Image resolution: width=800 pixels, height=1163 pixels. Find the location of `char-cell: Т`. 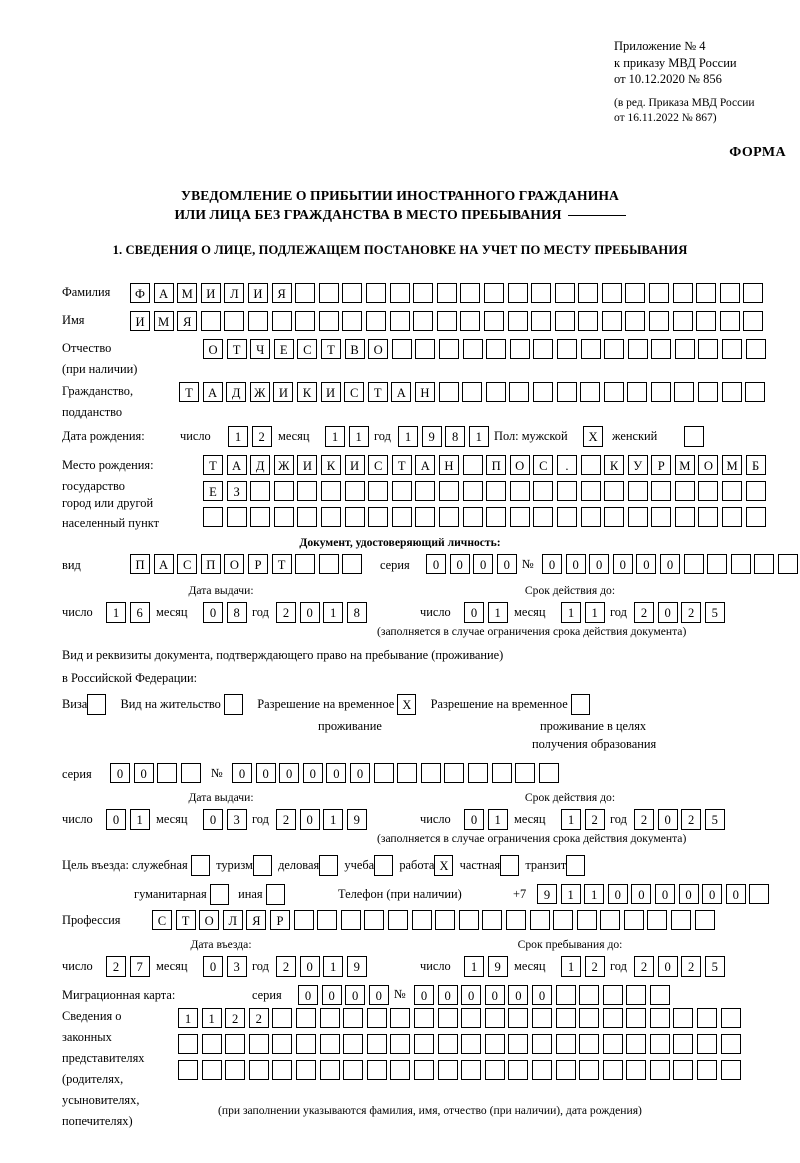

char-cell: Т is located at coordinates (330, 349).